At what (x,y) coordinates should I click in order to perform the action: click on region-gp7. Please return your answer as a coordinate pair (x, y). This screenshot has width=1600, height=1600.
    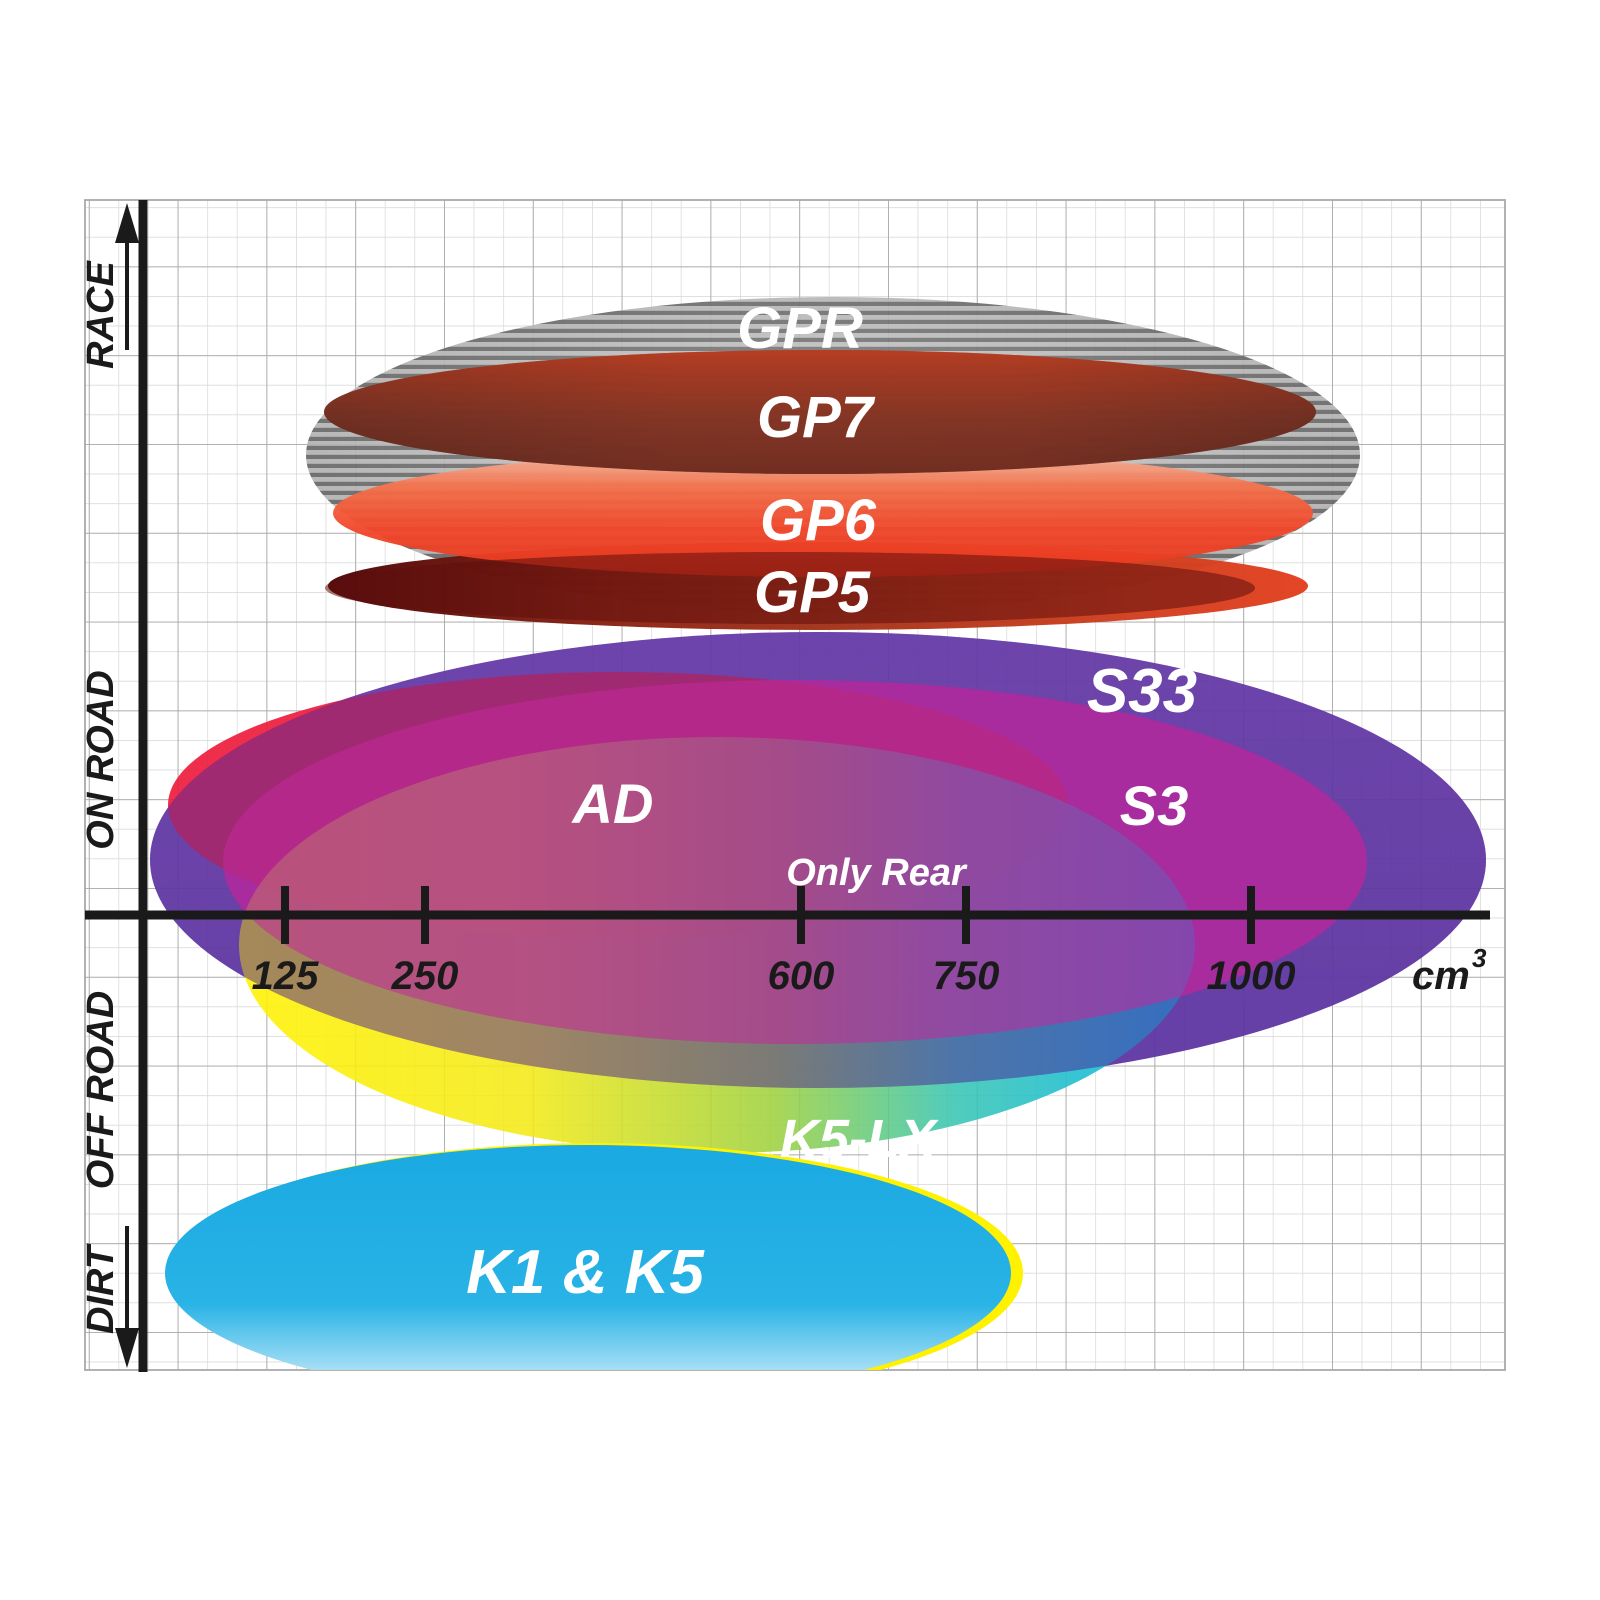
    Looking at the image, I should click on (820, 412).